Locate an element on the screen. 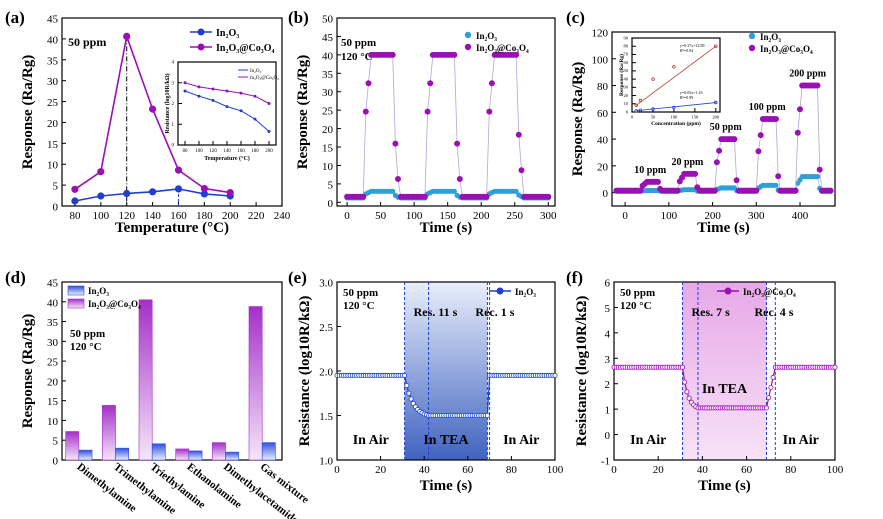  a-inset-xtick-label: 140 is located at coordinates (227, 151).